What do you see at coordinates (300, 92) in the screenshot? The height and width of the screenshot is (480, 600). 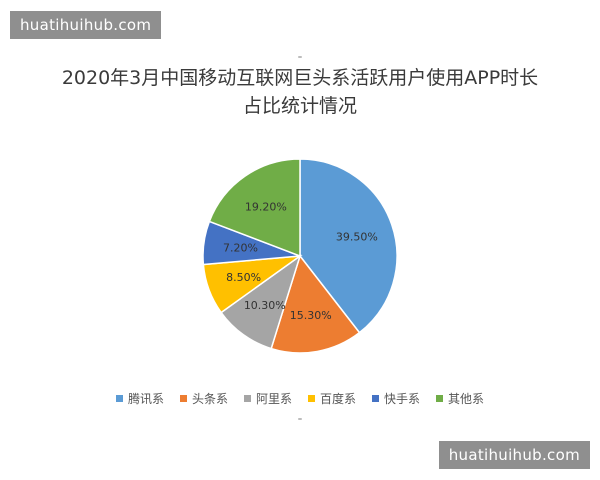 I see `chart-title: 2020年3月中国移动互联网巨头系活跃用户使用APP时长 占比统计情况` at bounding box center [300, 92].